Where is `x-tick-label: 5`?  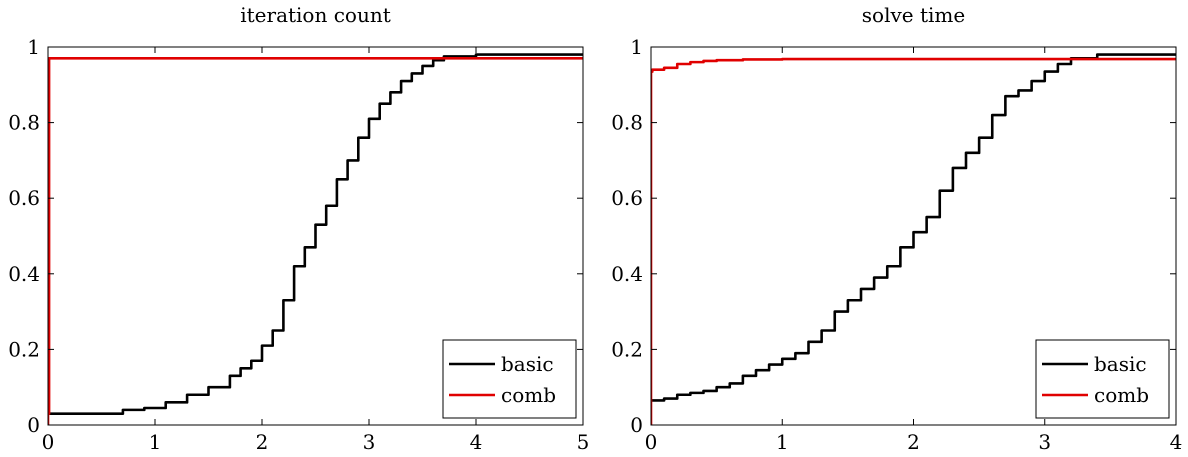 x-tick-label: 5 is located at coordinates (583, 442).